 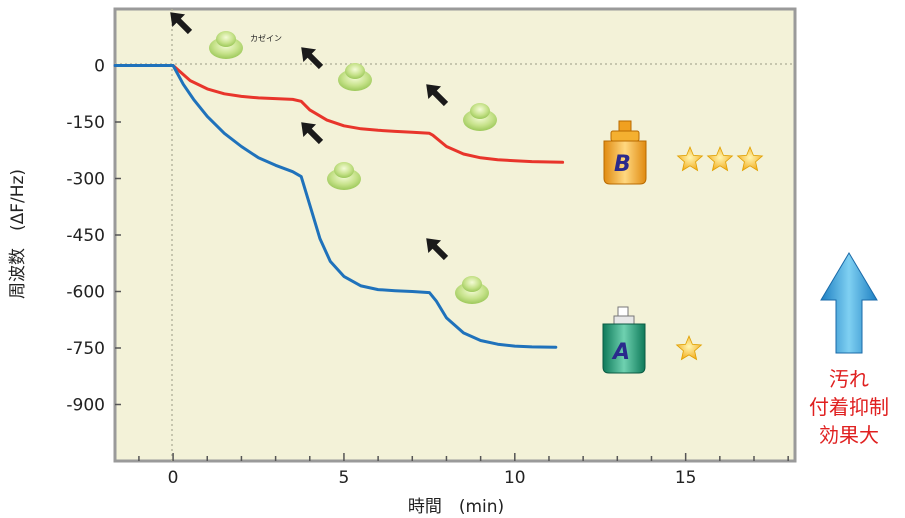 What do you see at coordinates (456, 507) in the screenshot?
I see `x-axis-label: 時間 (min)` at bounding box center [456, 507].